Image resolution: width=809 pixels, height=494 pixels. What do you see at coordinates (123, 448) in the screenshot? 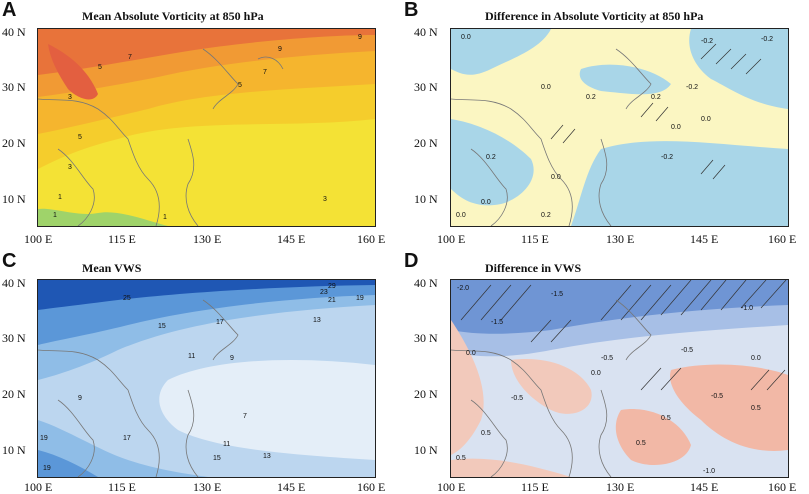
I see `vws-band-south` at bounding box center [123, 448].